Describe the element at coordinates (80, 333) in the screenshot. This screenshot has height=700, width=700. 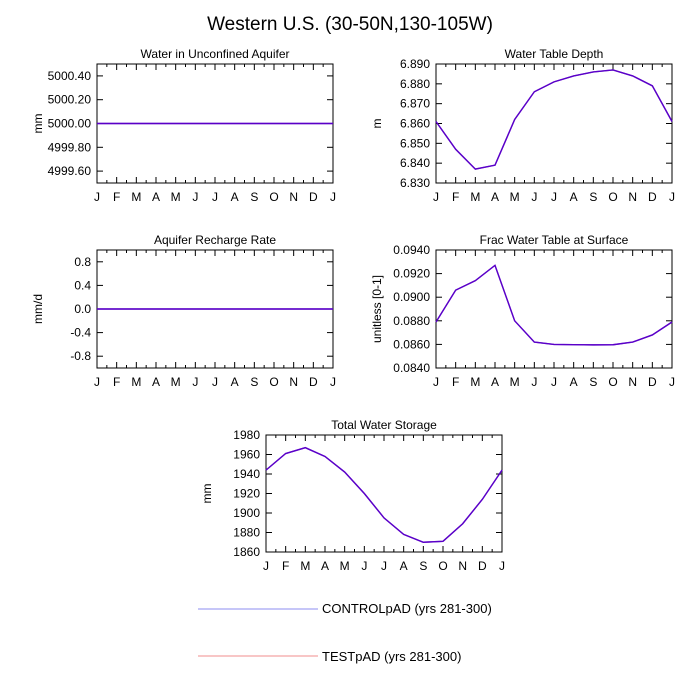
I see `y-tick-label: -0.4` at that location.